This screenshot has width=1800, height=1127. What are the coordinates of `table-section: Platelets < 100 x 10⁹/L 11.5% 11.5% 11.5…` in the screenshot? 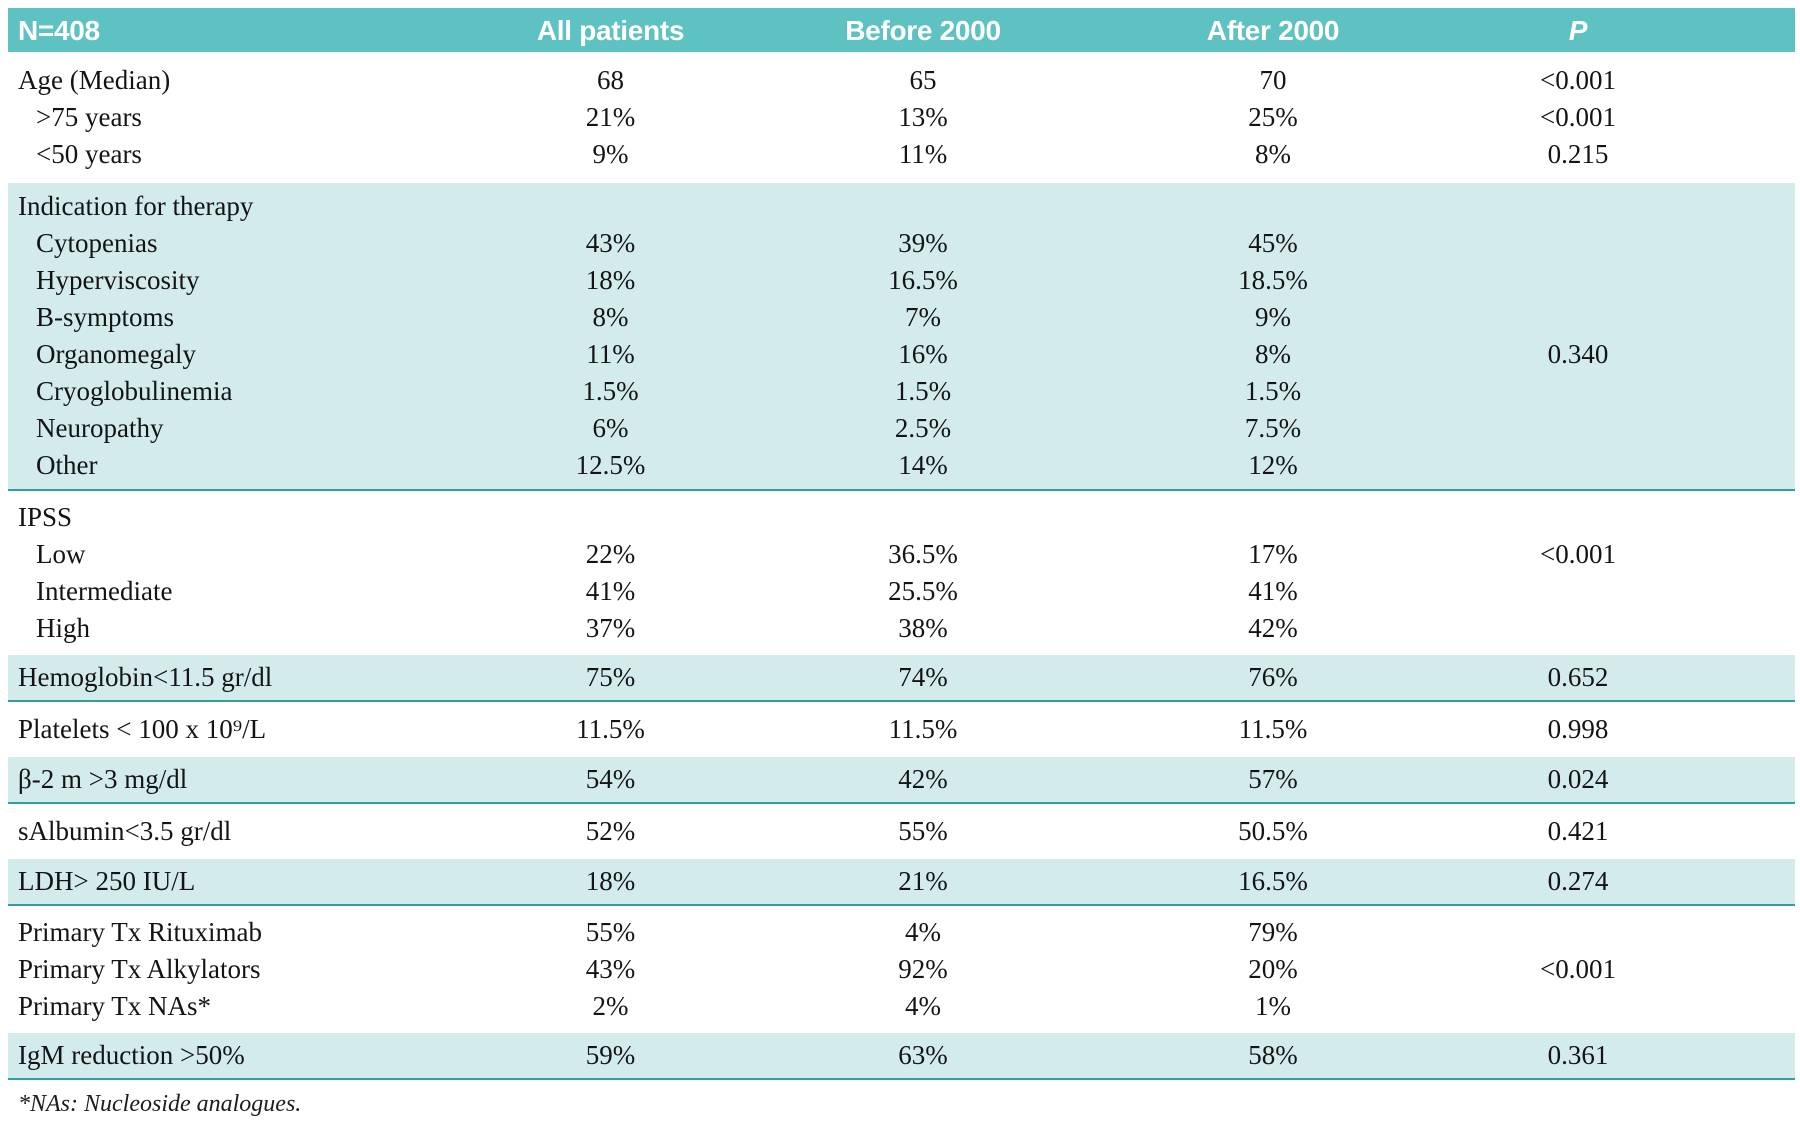 It's located at (901, 729).